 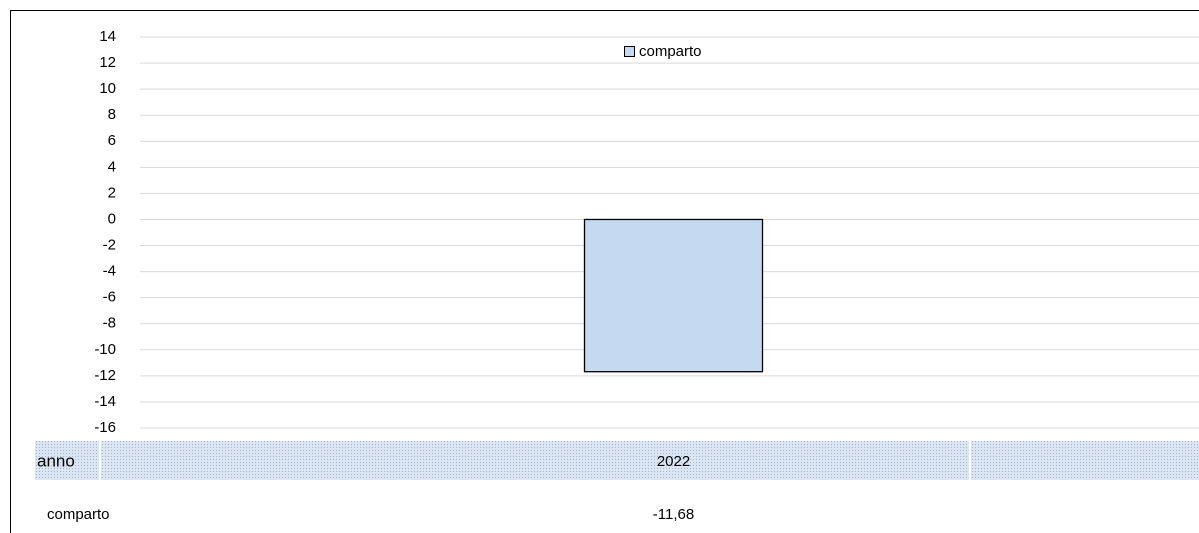 What do you see at coordinates (673, 461) in the screenshot?
I see `table-header-category: 2022` at bounding box center [673, 461].